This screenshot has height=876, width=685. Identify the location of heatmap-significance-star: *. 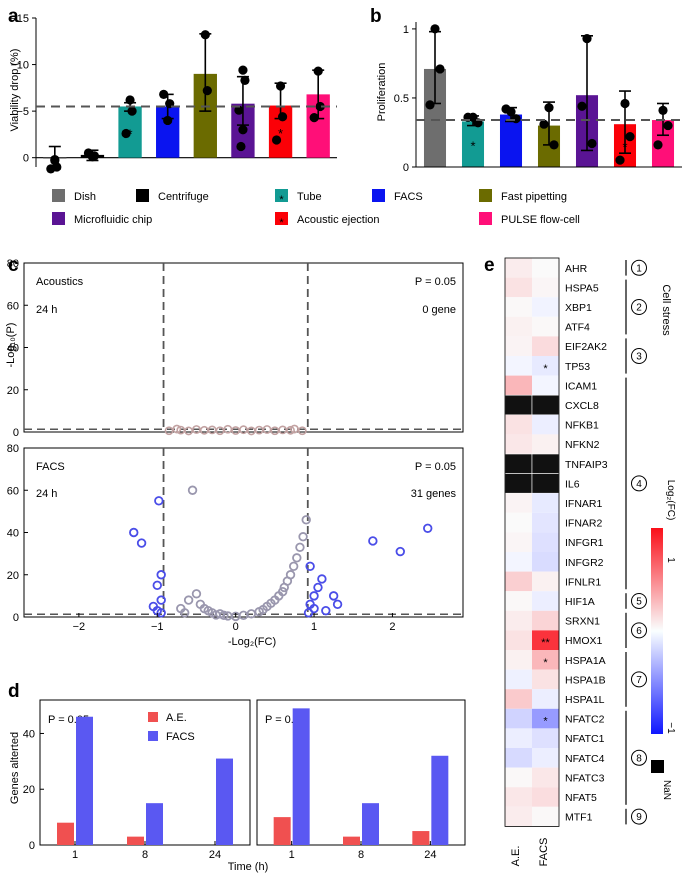
(545, 663).